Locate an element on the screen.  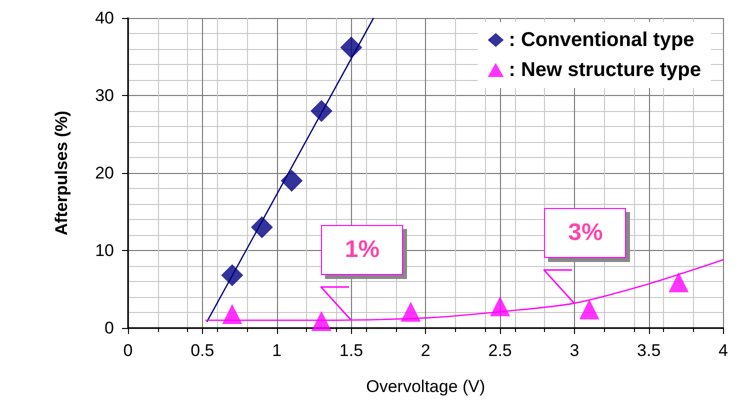
y-tick-label: 30 is located at coordinates (104, 95).